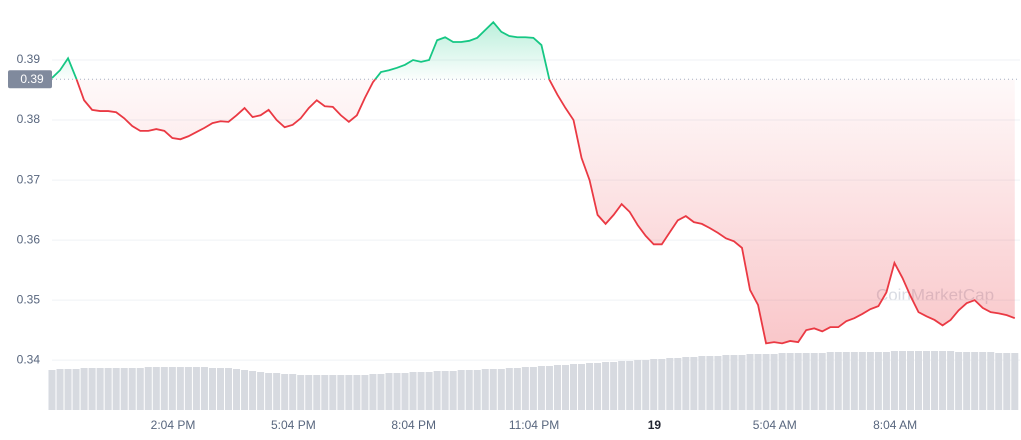 This screenshot has width=1021, height=440. What do you see at coordinates (293, 425) in the screenshot?
I see `x-tick-label: 5:04 PM` at bounding box center [293, 425].